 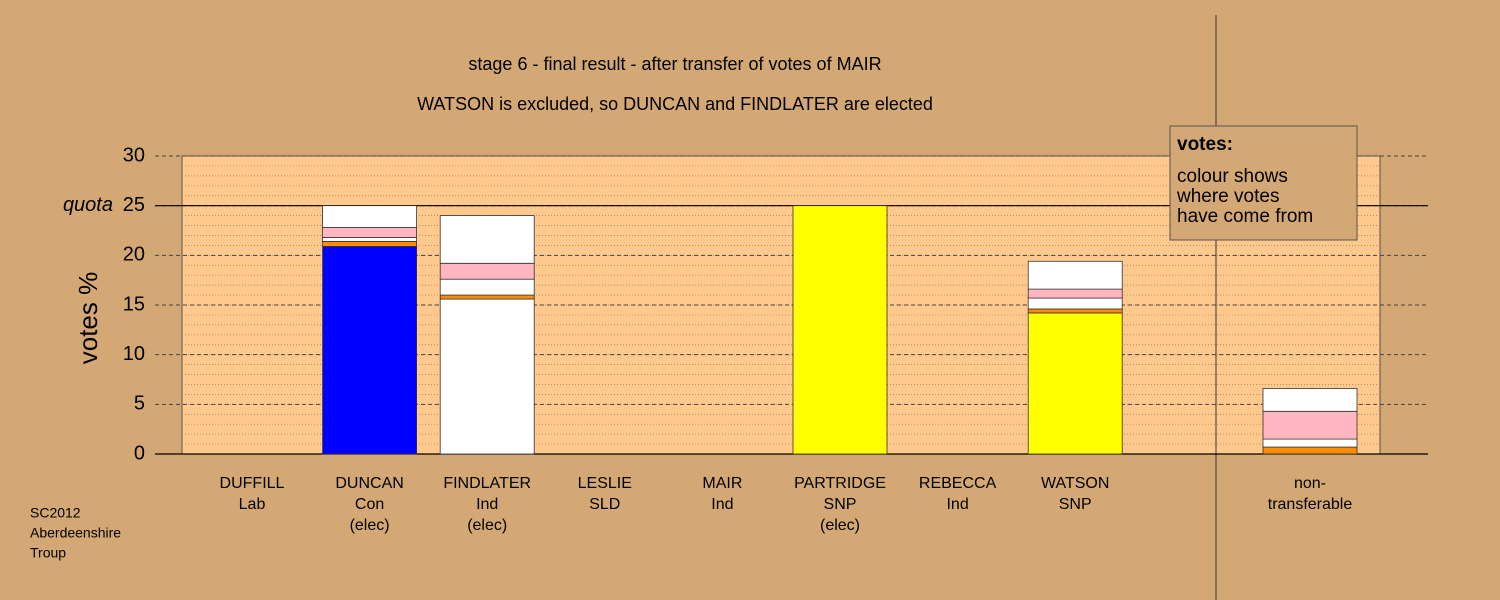 I want to click on y-tick-label: 10, so click(x=134, y=354).